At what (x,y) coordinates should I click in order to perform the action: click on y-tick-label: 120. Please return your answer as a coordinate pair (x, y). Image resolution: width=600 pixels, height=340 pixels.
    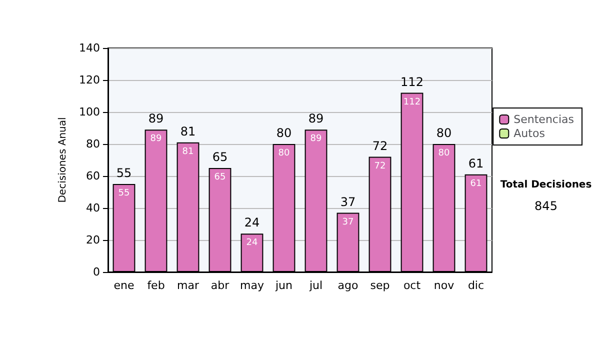
    Looking at the image, I should click on (89, 80).